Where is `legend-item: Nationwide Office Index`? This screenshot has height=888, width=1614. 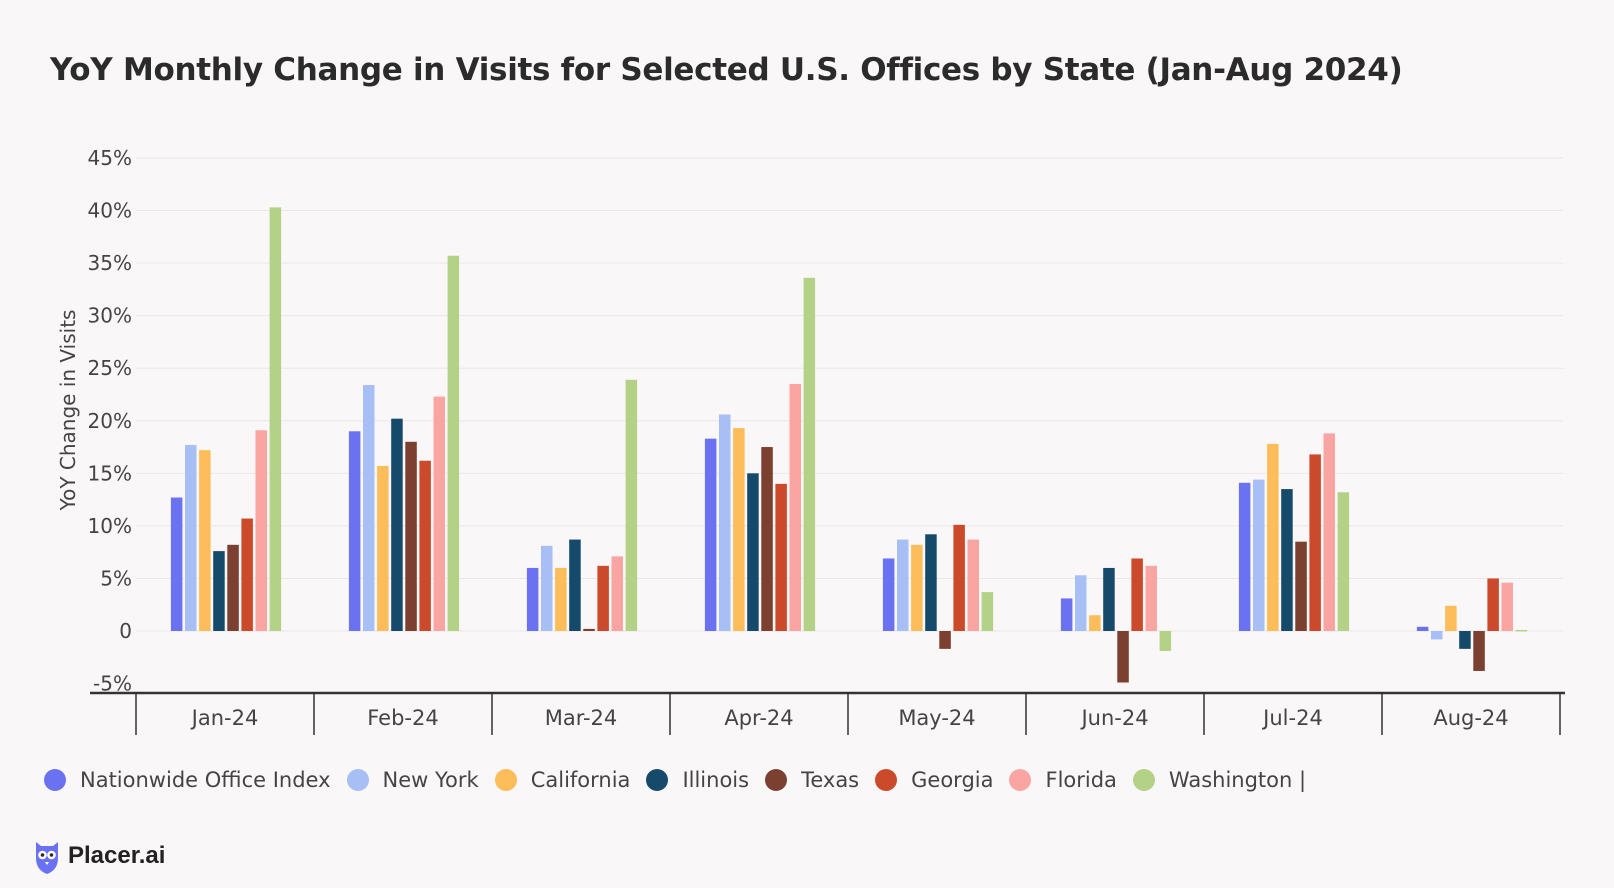
legend-item: Nationwide Office Index is located at coordinates (187, 780).